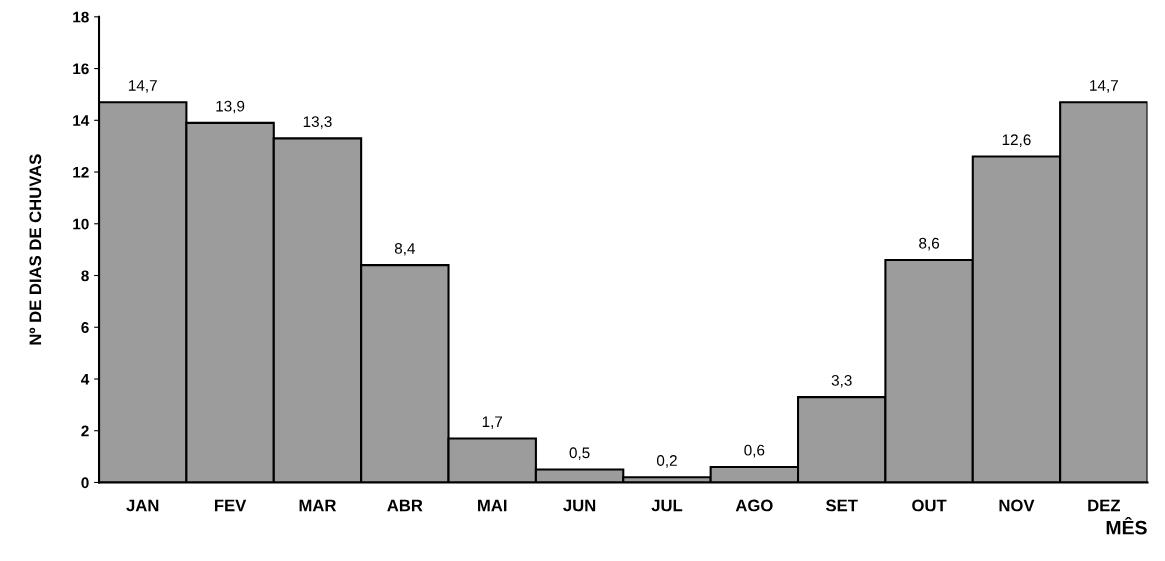 The image size is (1165, 561). Describe the element at coordinates (35, 249) in the screenshot. I see `y-axis-title: Nº DE DIAS DE CHUVAS` at that location.